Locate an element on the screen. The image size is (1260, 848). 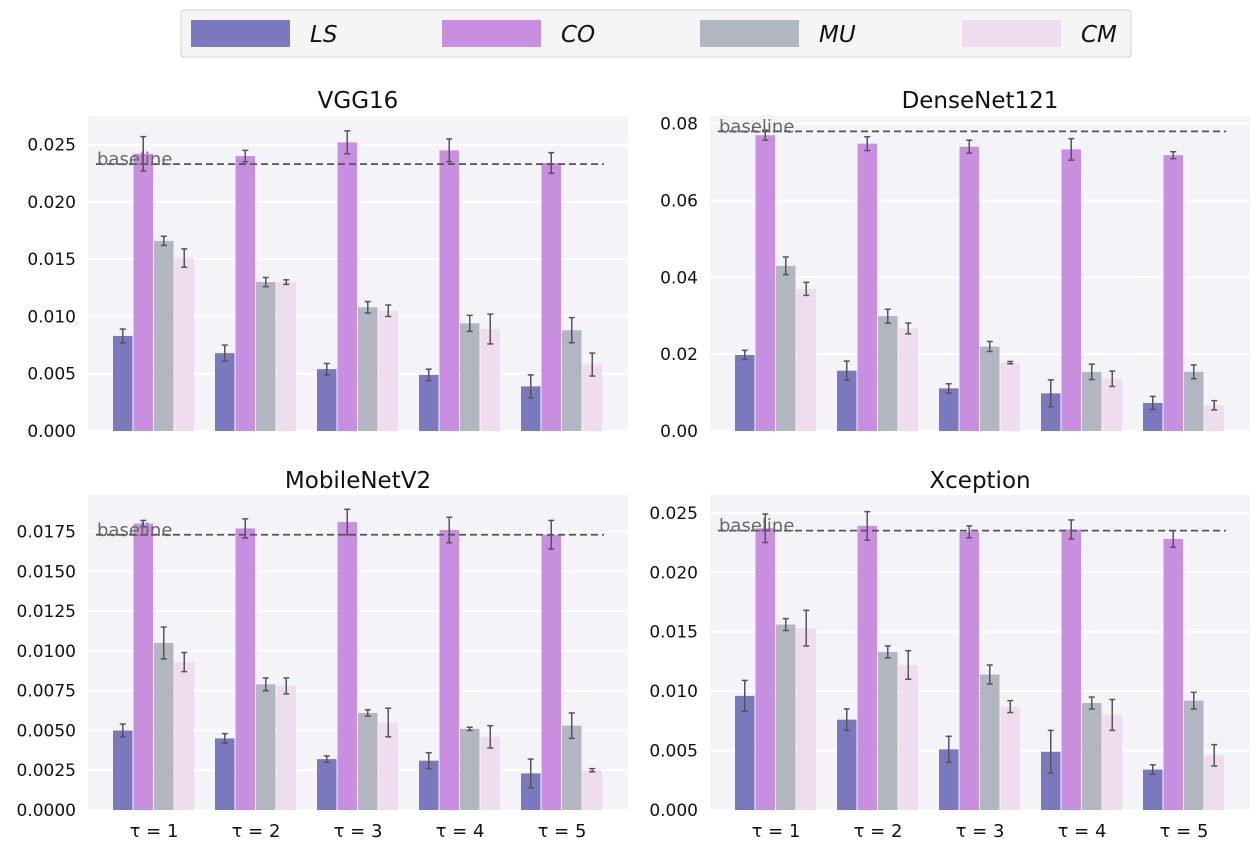
x-tick-label: τ = 4 is located at coordinates (460, 831).